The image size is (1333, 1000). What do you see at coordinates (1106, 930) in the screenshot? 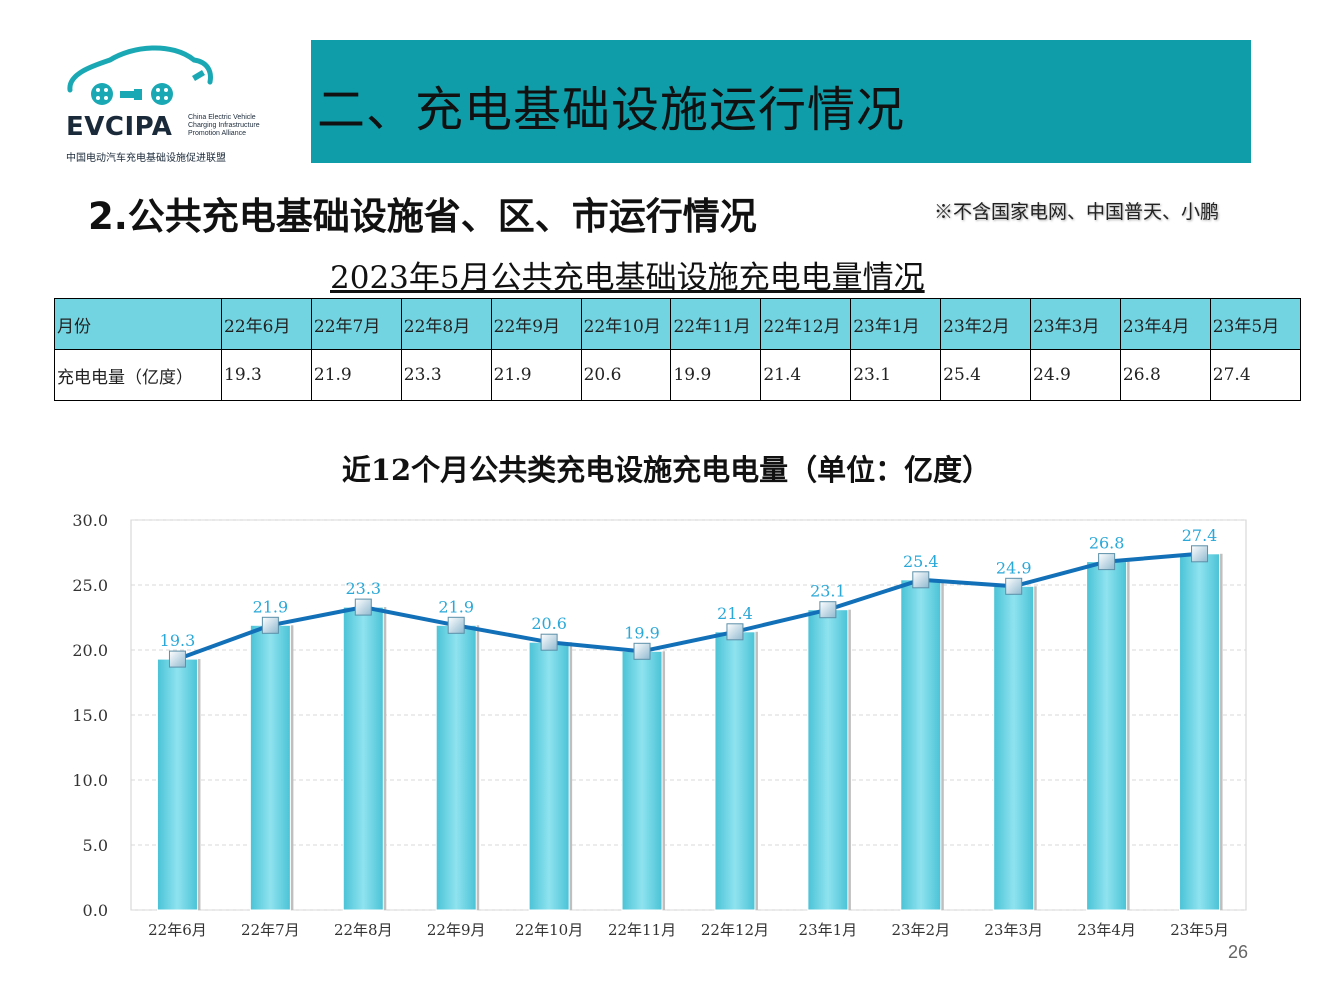
I see `x-tick-label: 23年4月` at bounding box center [1106, 930].